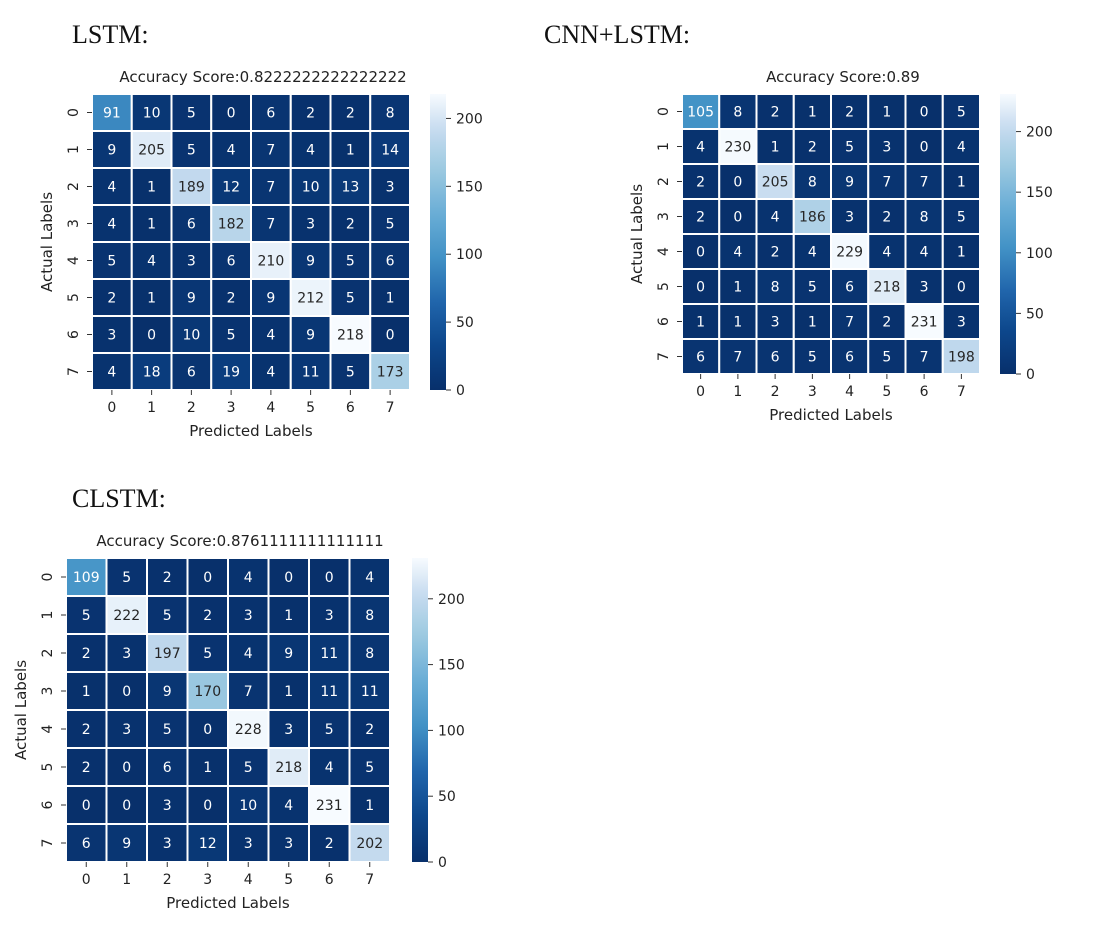 The width and height of the screenshot is (1110, 932). Describe the element at coordinates (469, 255) in the screenshot. I see `colorbar-tick-label: 100` at that location.